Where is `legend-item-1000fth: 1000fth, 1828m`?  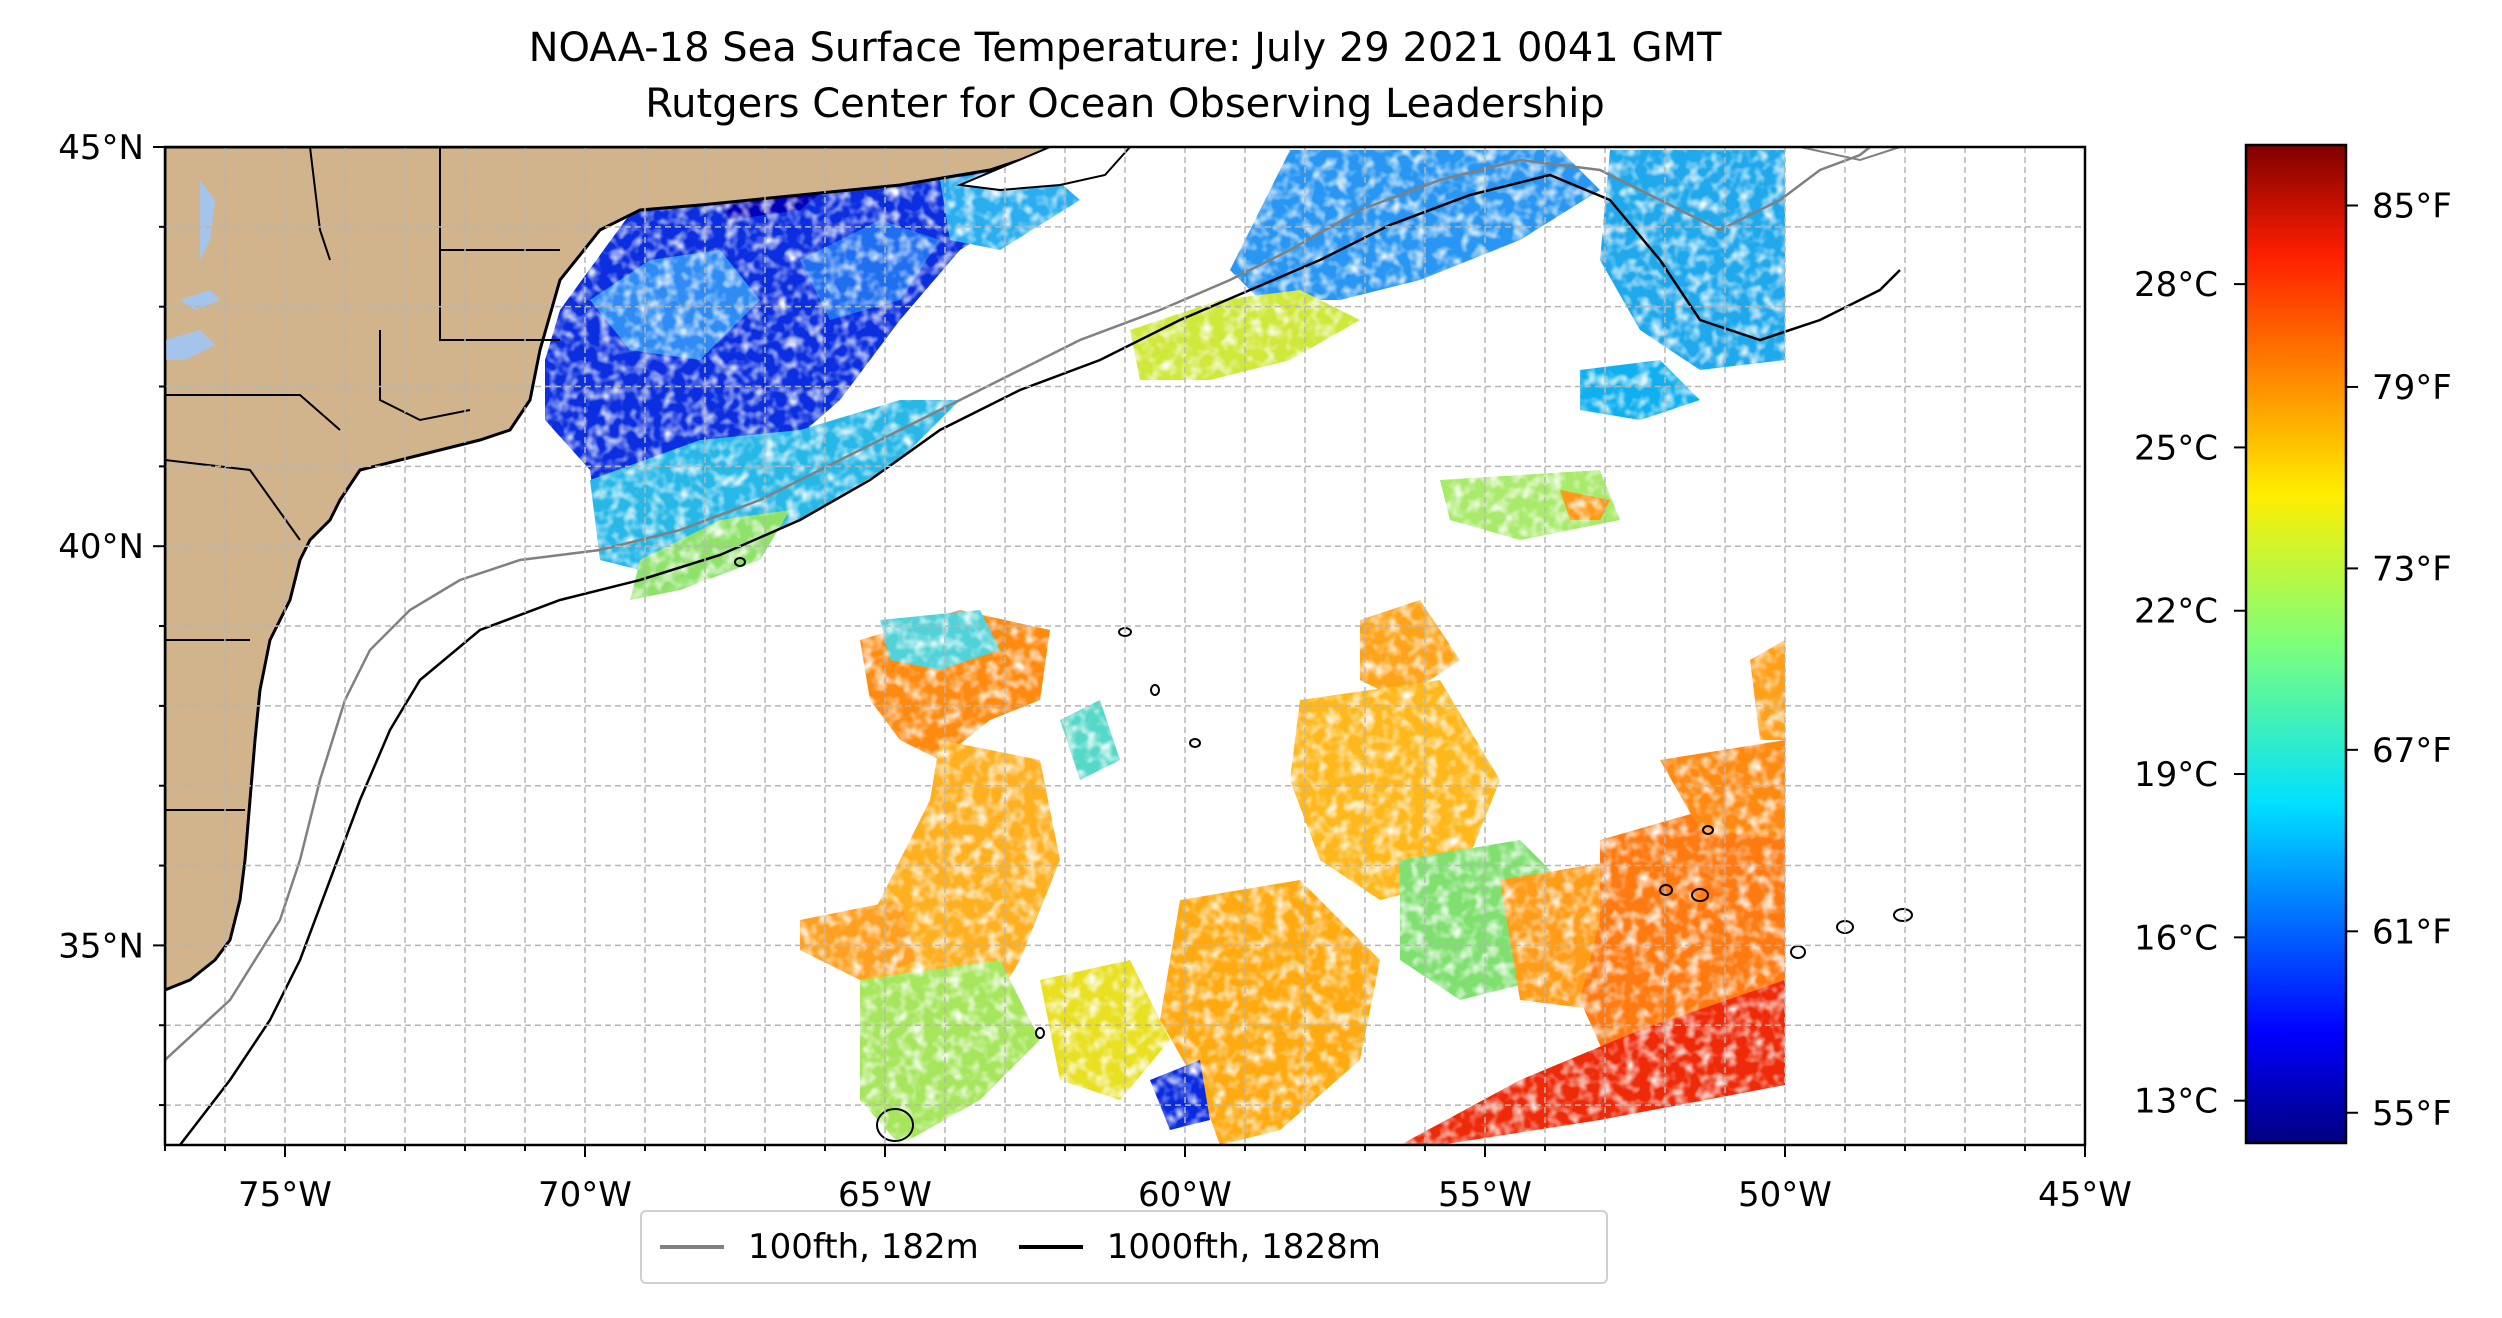 legend-item-1000fth: 1000fth, 1828m is located at coordinates (1199, 1247).